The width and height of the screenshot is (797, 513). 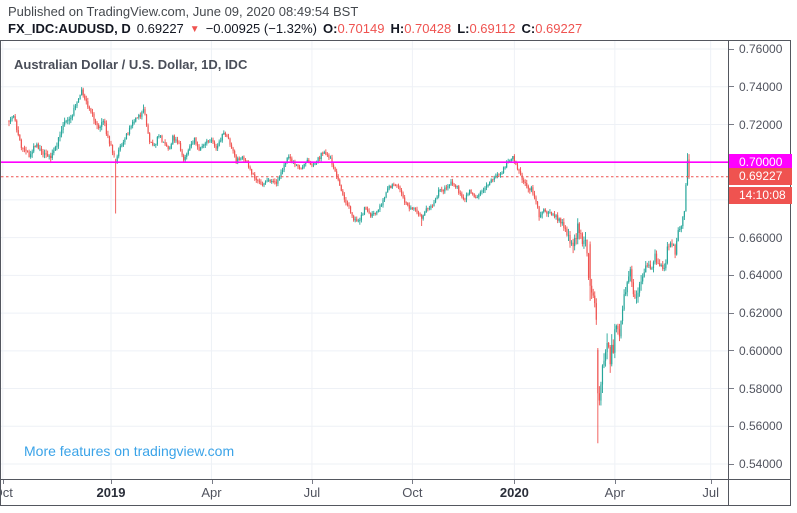 What do you see at coordinates (421, 28) in the screenshot?
I see `high-value: H: 0.70428` at bounding box center [421, 28].